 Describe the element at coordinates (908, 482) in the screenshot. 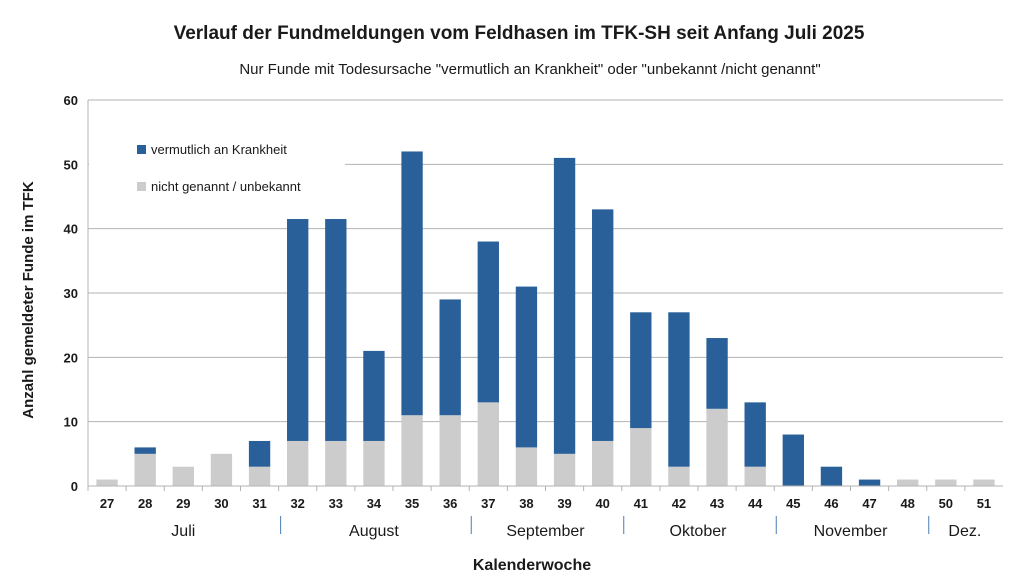

I see `bar-unbekannt-kw48` at that location.